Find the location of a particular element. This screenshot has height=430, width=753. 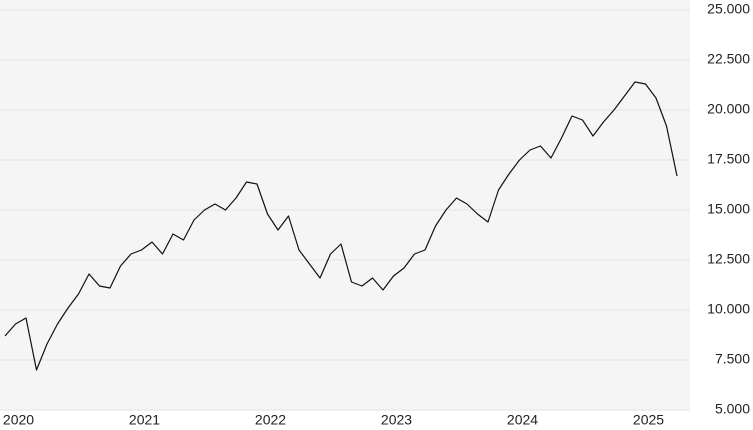

x-tick-label: 2024 is located at coordinates (522, 420).